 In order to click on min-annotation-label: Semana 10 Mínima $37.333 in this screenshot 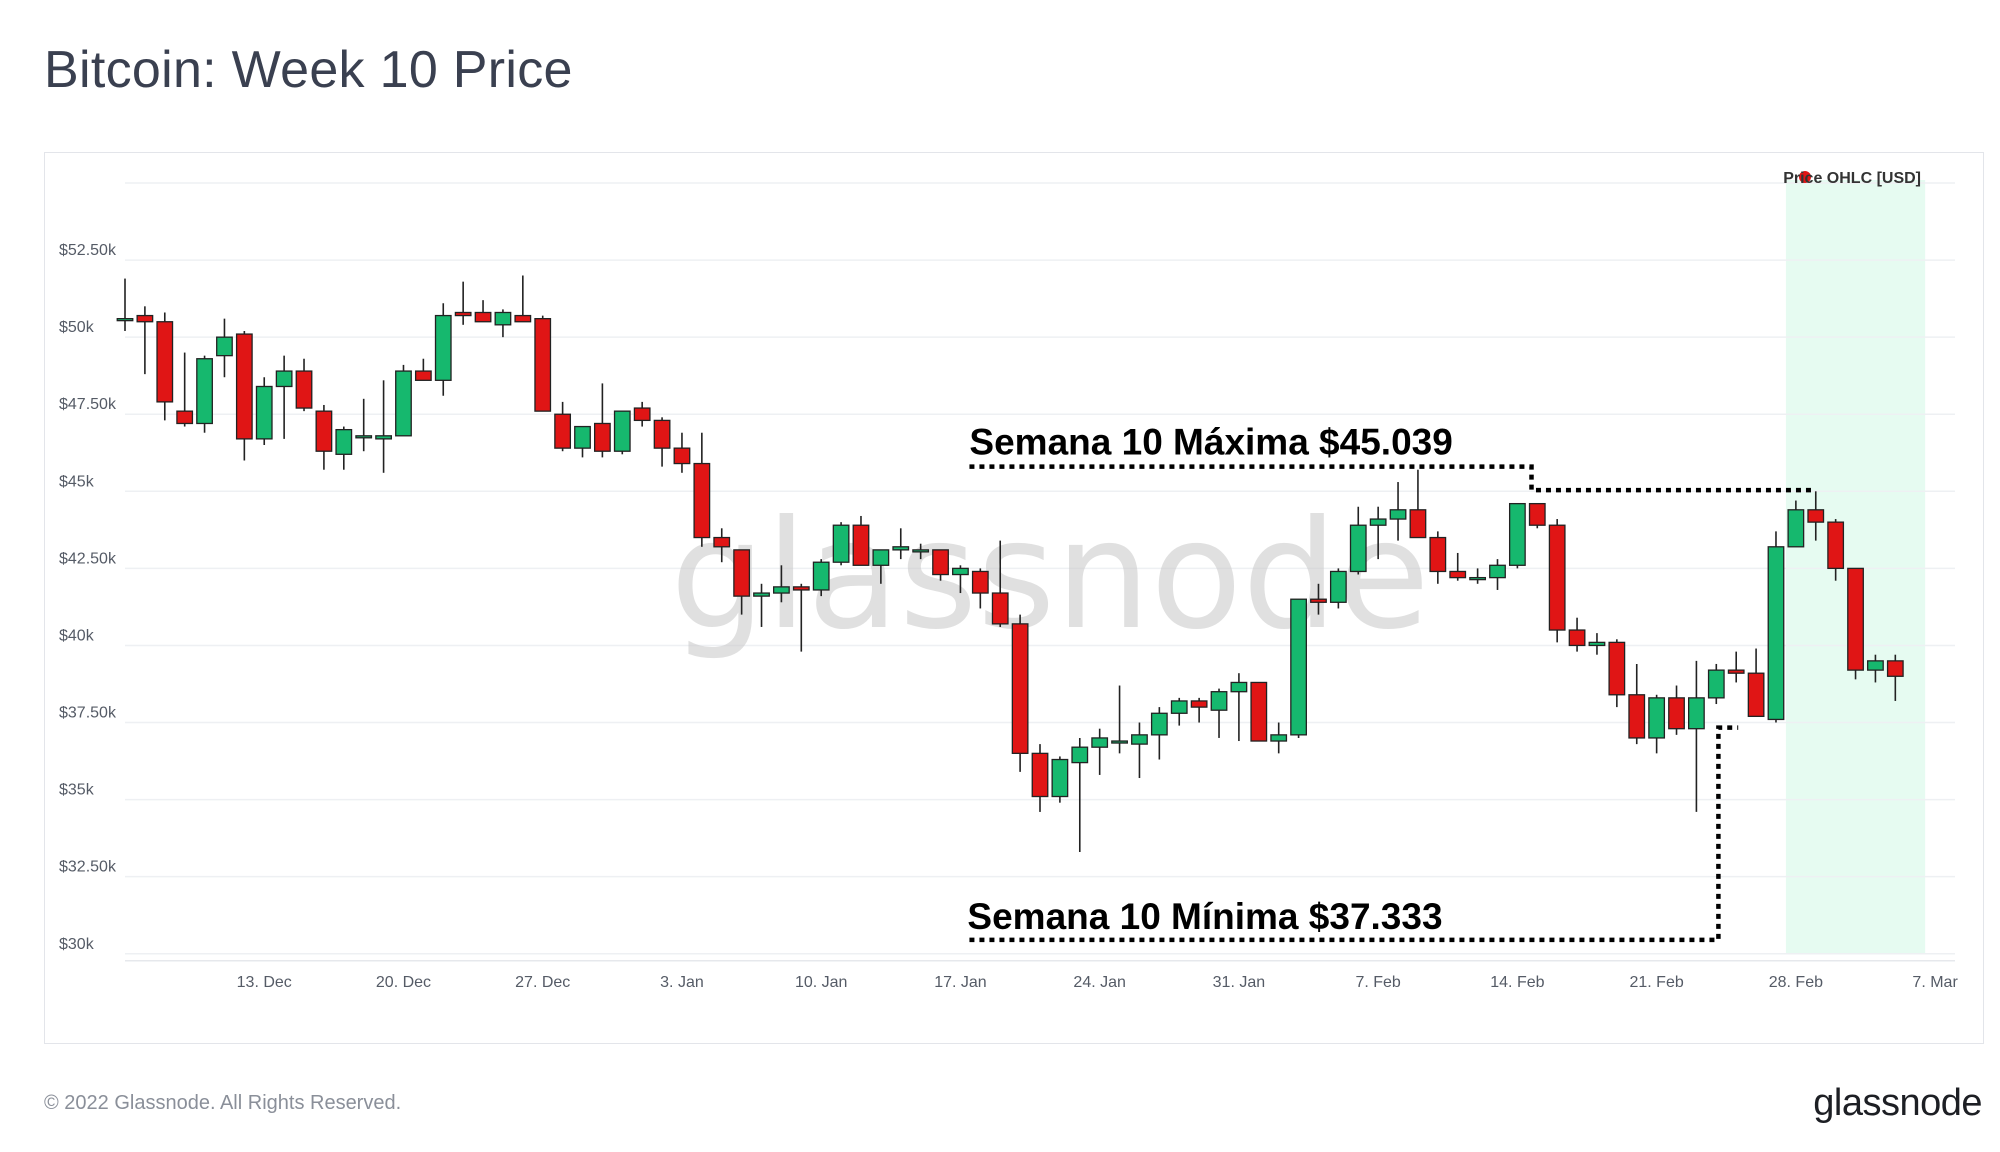, I will do `click(1204, 916)`.